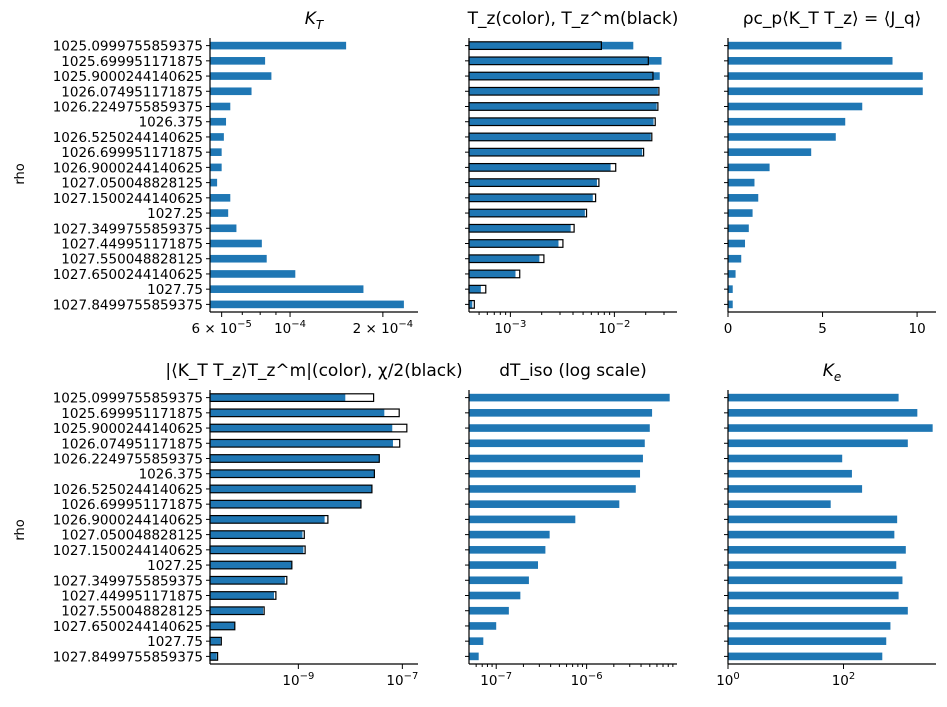 This screenshot has width=947, height=707. I want to click on category-label: 1026.5250244140625, so click(128, 490).